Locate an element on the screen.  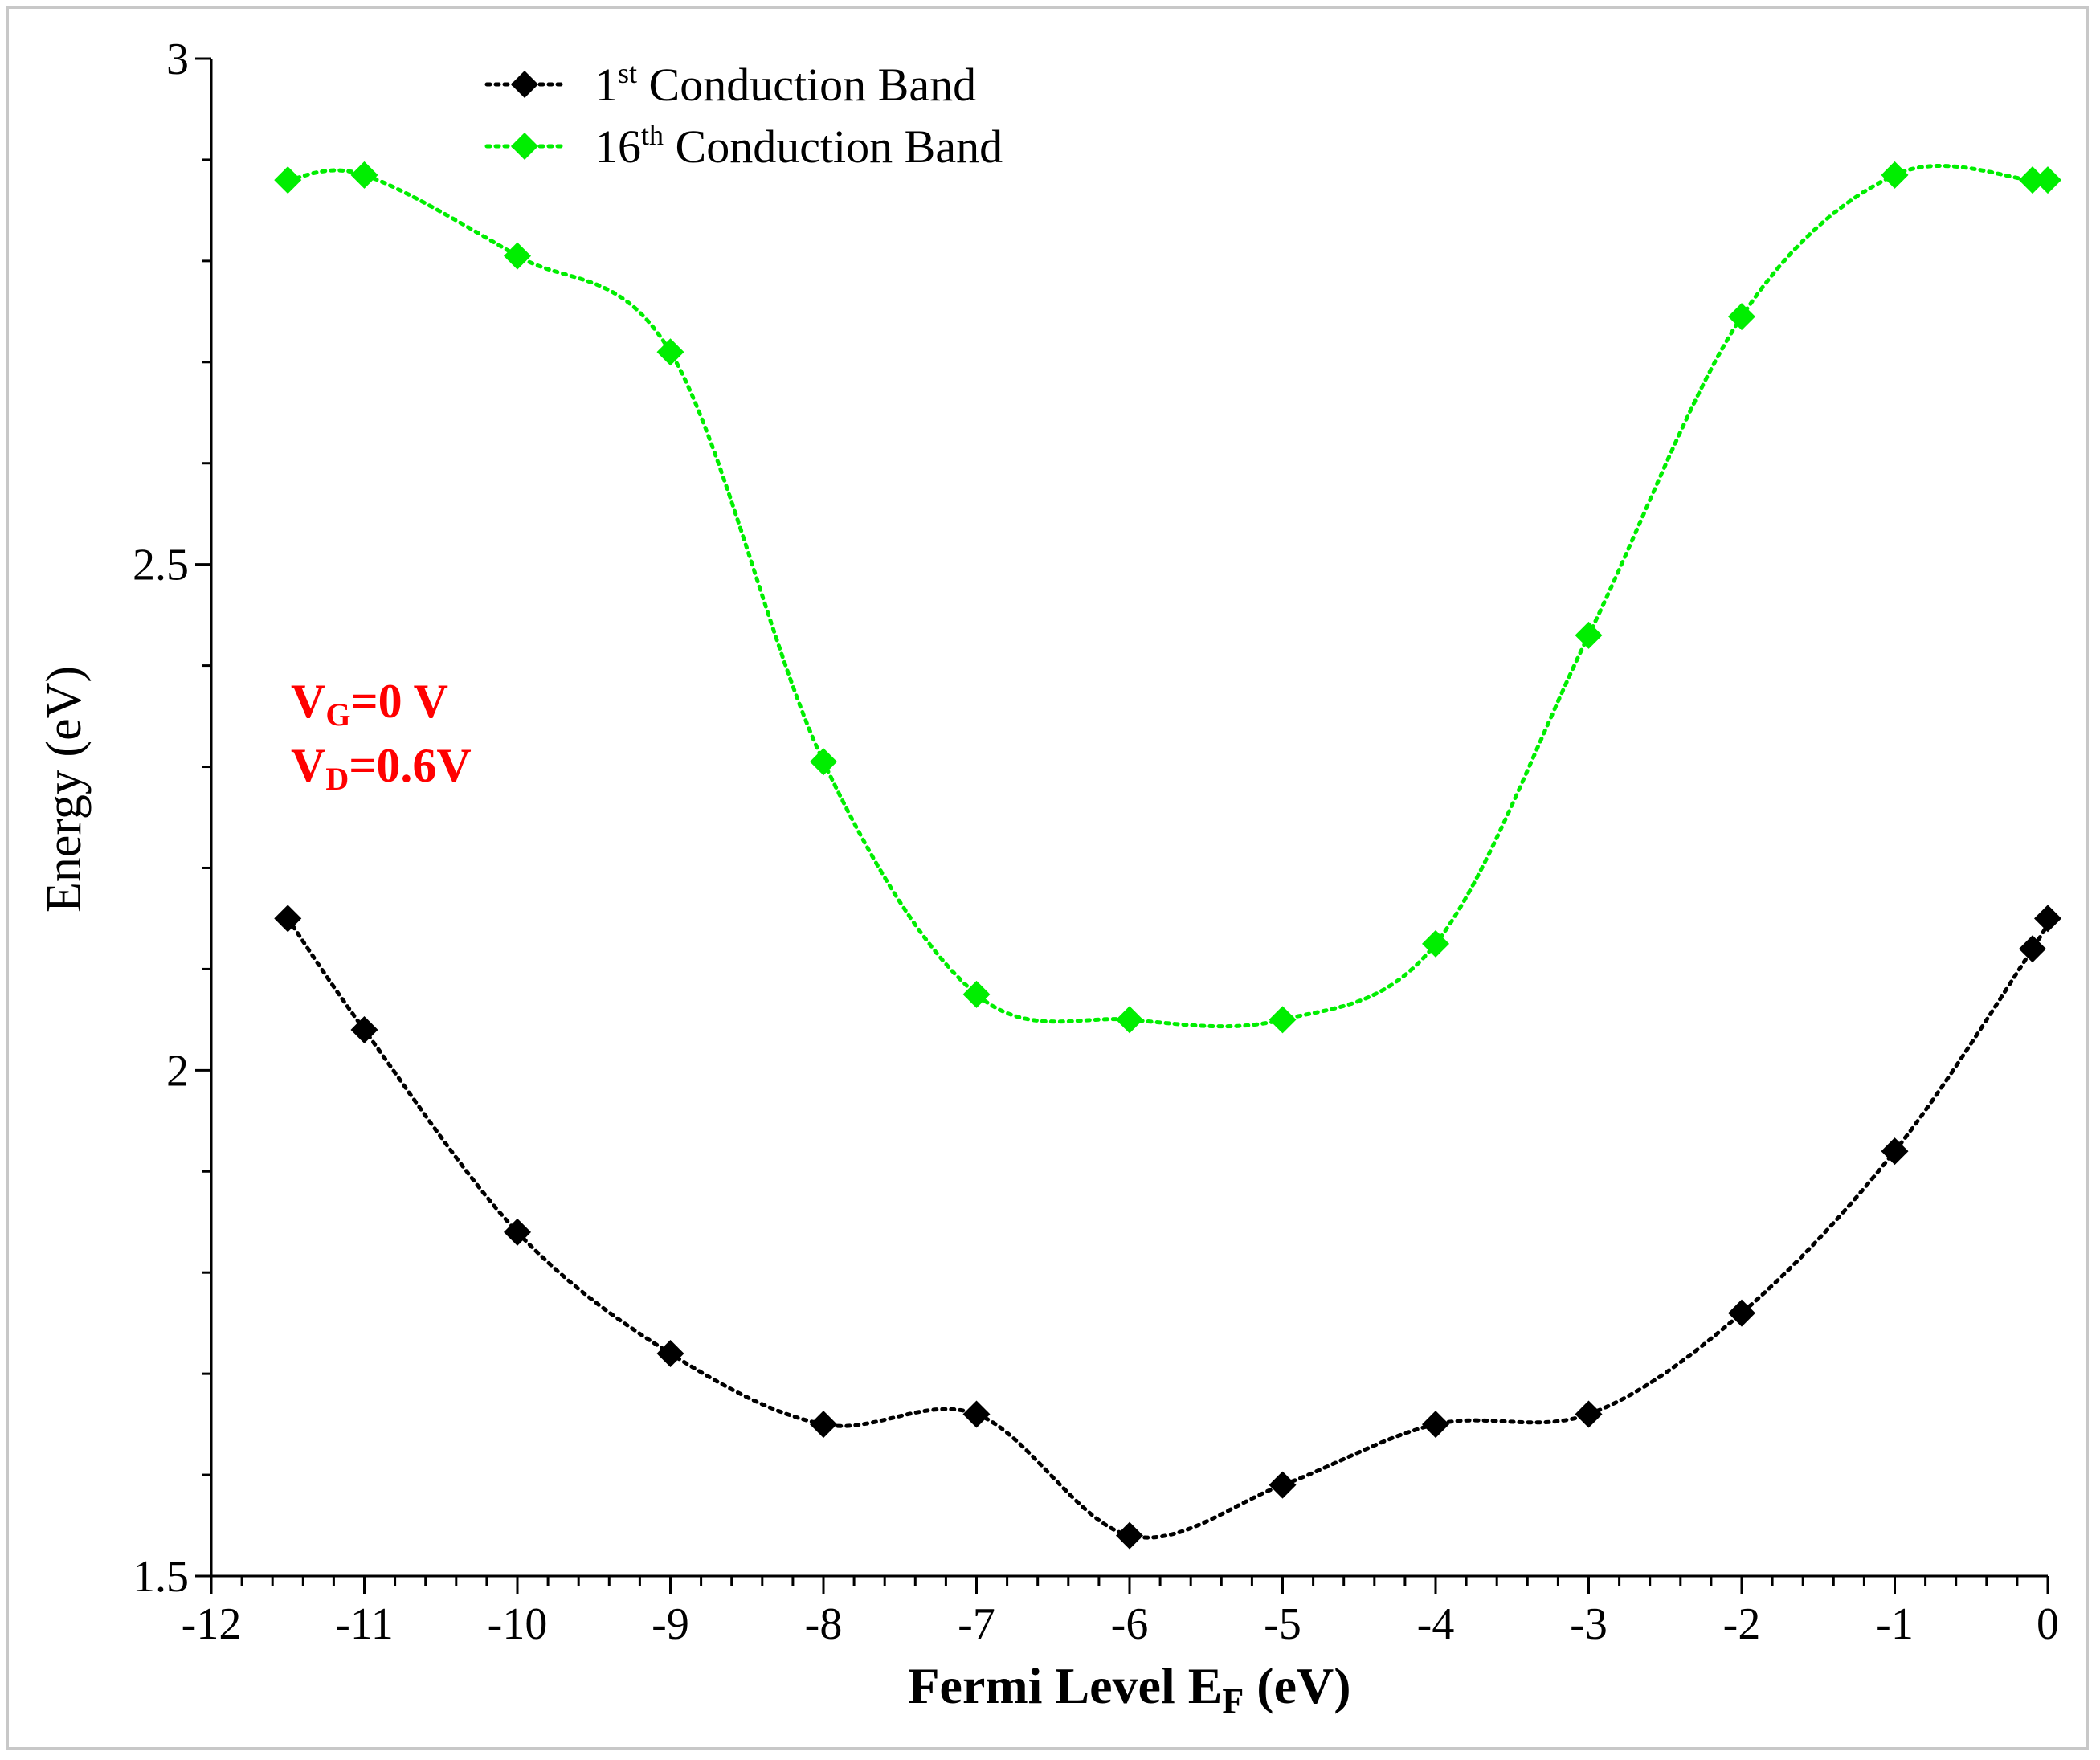
x-tick-label: -7 is located at coordinates (976, 1624).